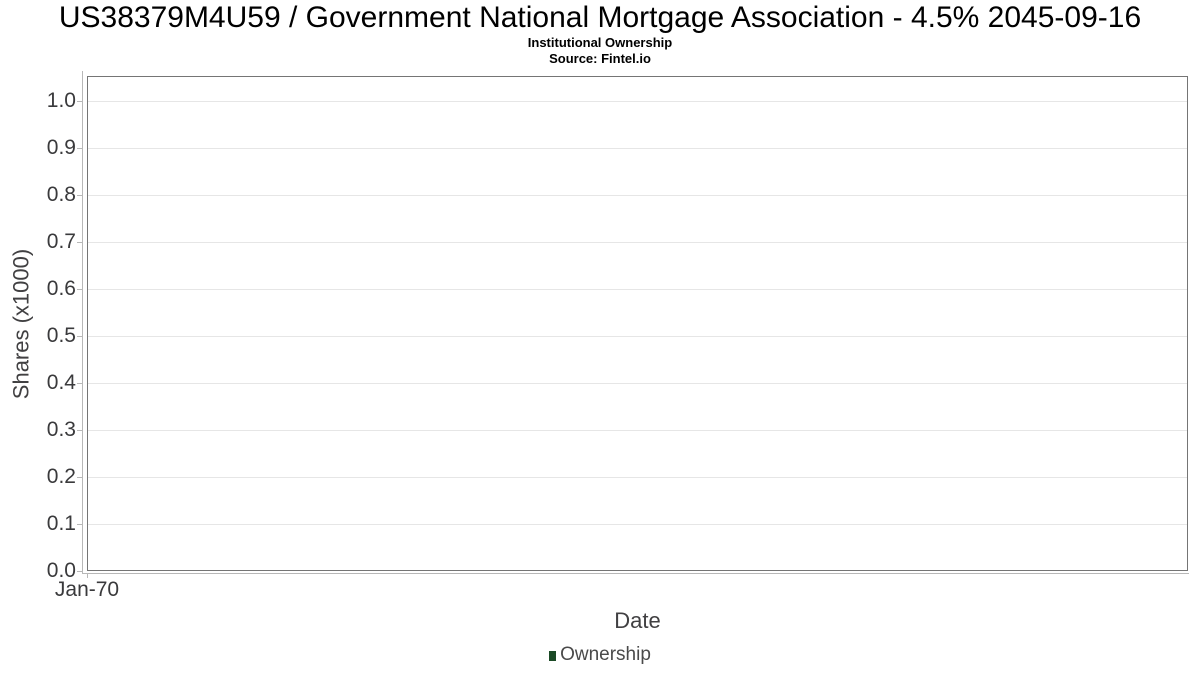  I want to click on gridline-y-0.8, so click(637, 195).